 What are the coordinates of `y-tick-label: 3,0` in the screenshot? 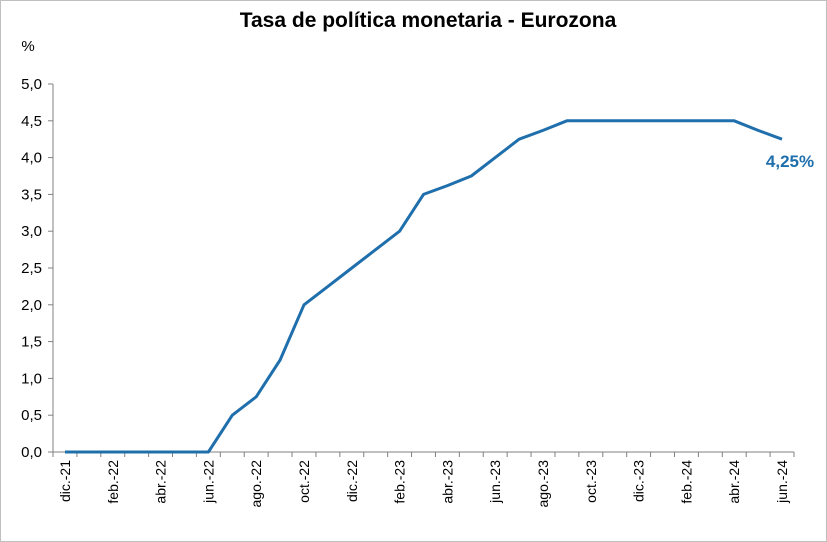 It's located at (31, 231).